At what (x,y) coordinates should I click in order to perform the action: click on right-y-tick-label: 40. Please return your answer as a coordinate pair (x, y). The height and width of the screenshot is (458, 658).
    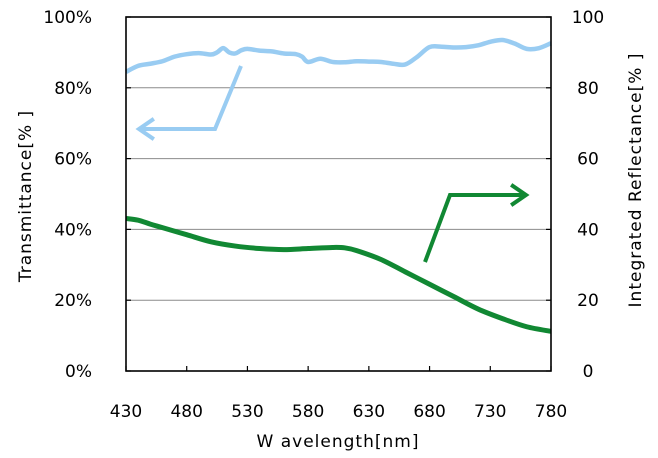
    Looking at the image, I should click on (588, 230).